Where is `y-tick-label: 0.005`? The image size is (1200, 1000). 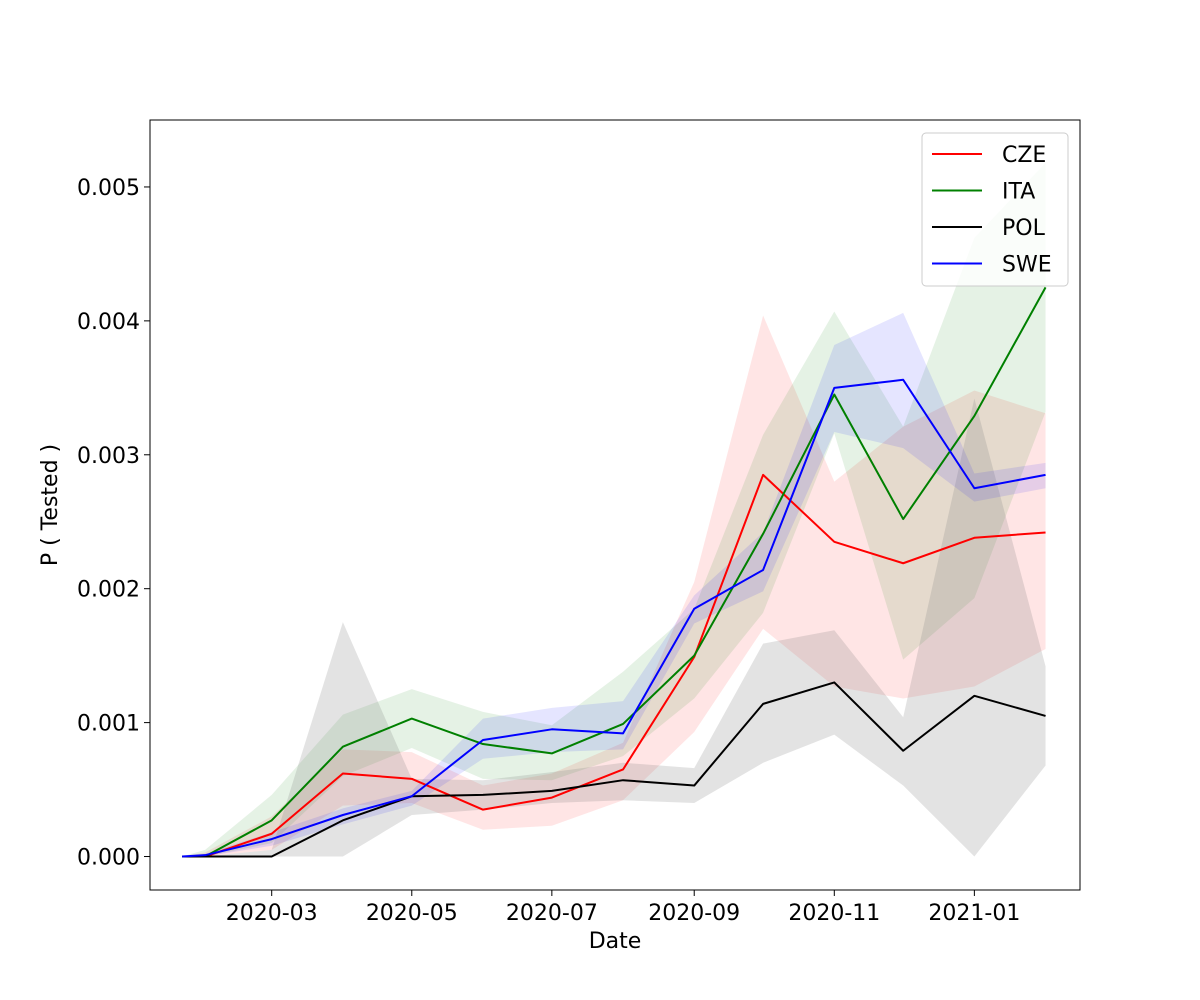 y-tick-label: 0.005 is located at coordinates (108, 188).